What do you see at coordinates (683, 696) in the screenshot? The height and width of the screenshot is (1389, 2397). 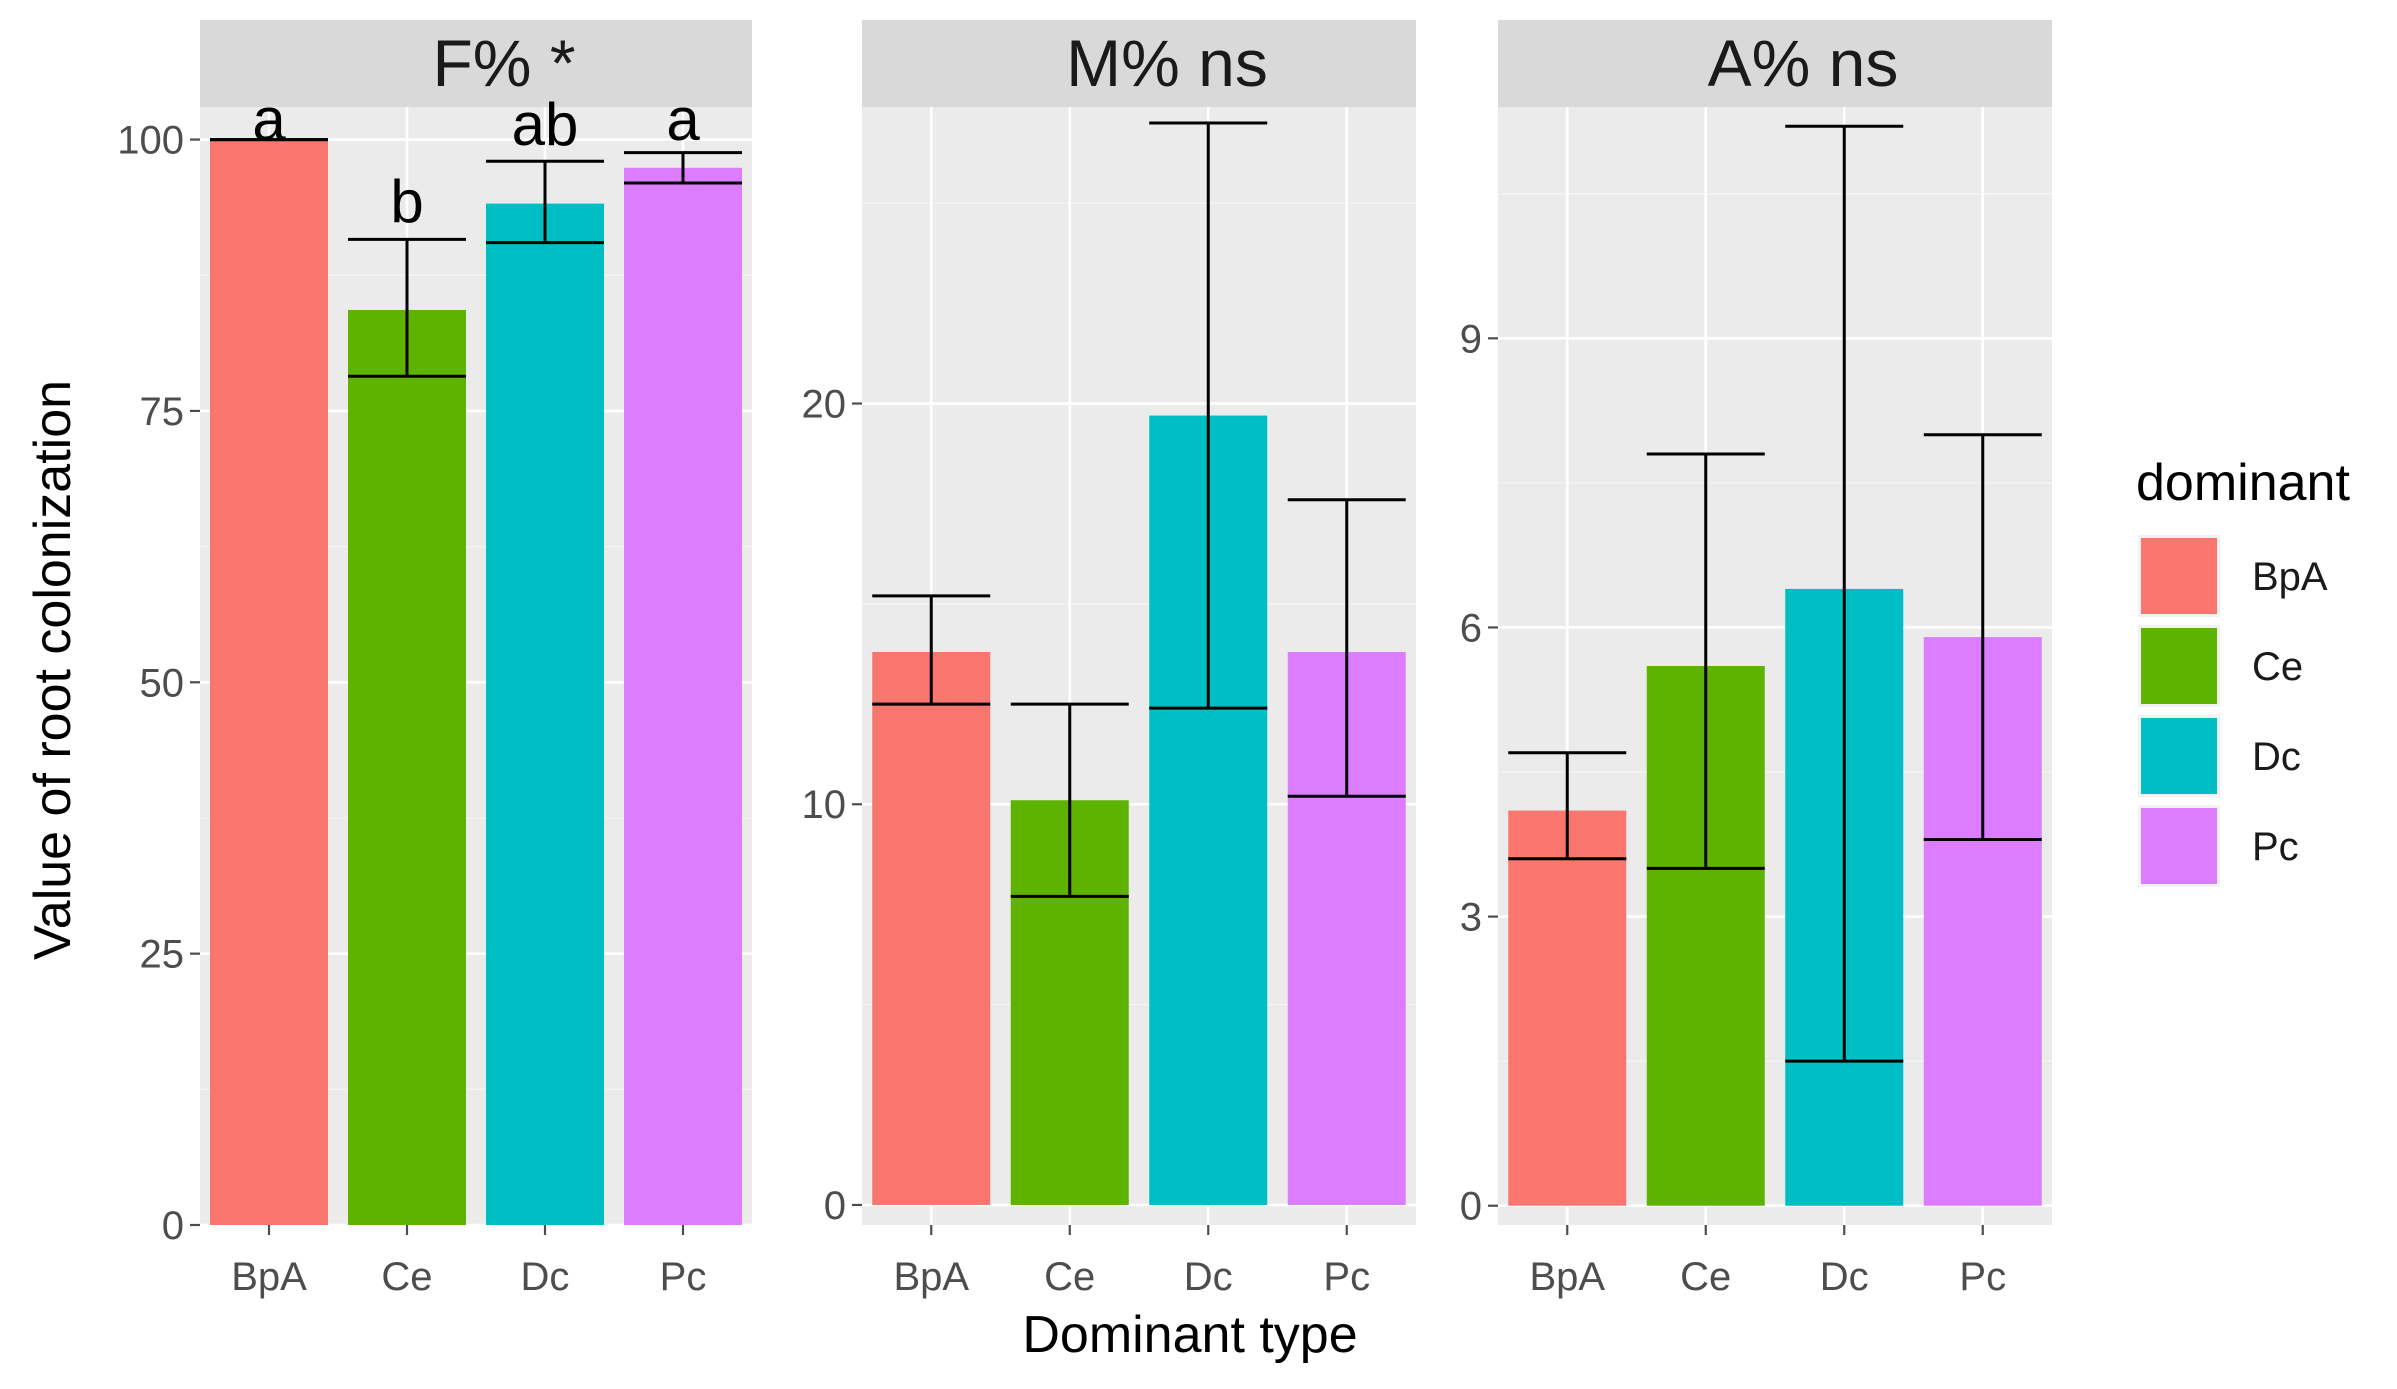 I see `bar-pc` at bounding box center [683, 696].